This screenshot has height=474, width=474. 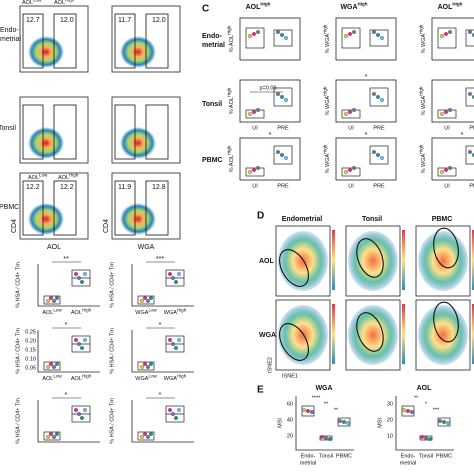 I want to click on gate-value: 12.2, so click(x=33, y=187).